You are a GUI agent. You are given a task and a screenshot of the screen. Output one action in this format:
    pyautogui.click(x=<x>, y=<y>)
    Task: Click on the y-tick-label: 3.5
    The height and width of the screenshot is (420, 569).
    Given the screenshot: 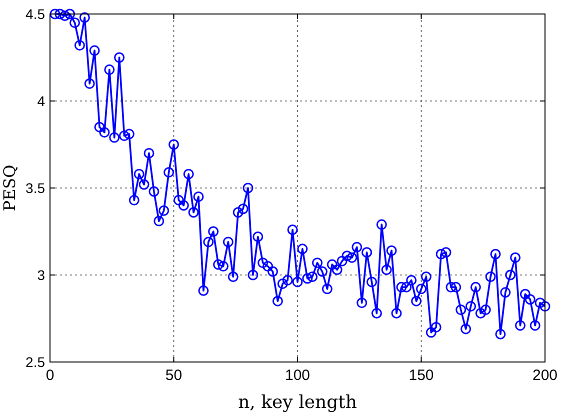 What is the action you would take?
    pyautogui.click(x=36, y=188)
    